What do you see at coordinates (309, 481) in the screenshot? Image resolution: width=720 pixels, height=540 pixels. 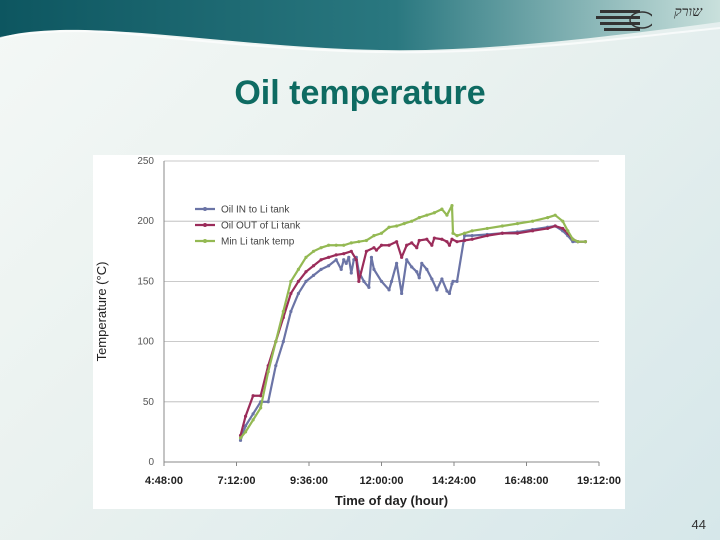 I see `x-tick-label: 9:36:00` at bounding box center [309, 481].